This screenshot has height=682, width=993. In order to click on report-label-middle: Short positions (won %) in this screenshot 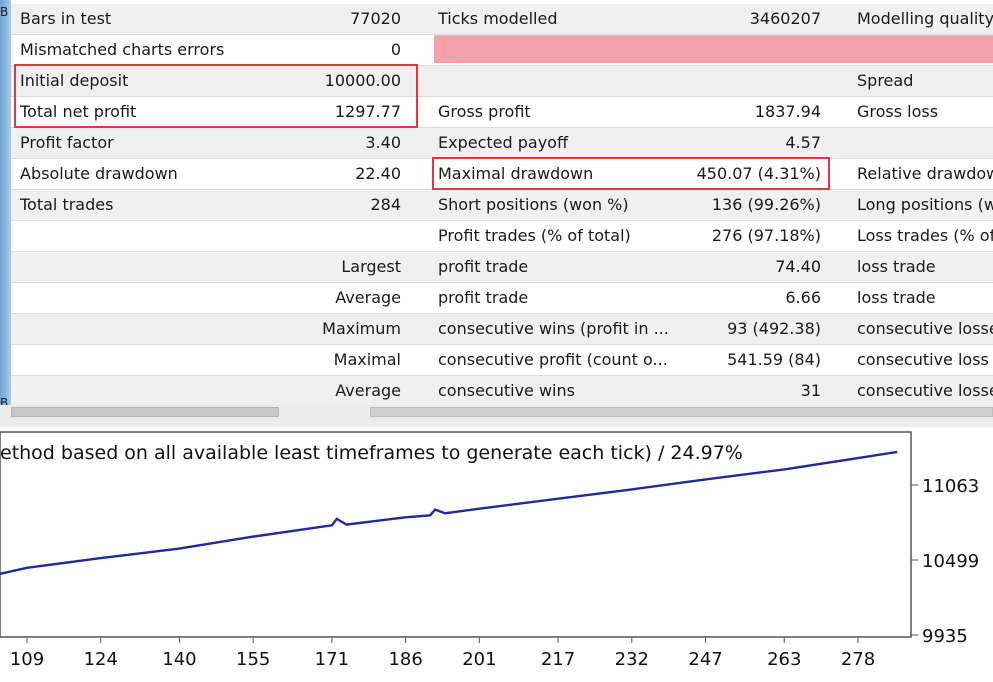, I will do `click(533, 204)`.